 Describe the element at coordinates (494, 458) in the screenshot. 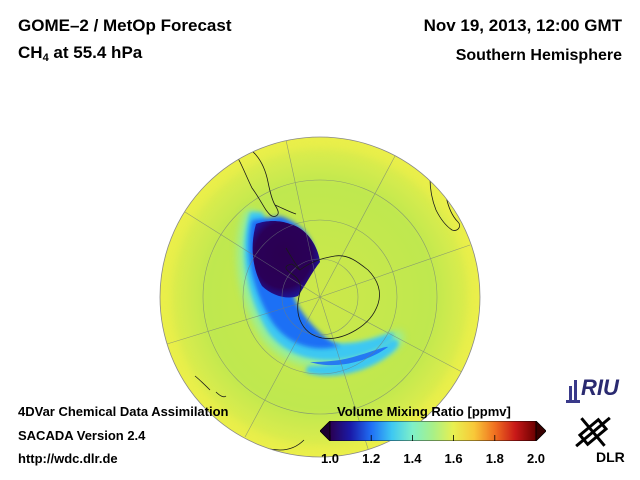

I see `colorbar-tick-label: 1.8` at that location.